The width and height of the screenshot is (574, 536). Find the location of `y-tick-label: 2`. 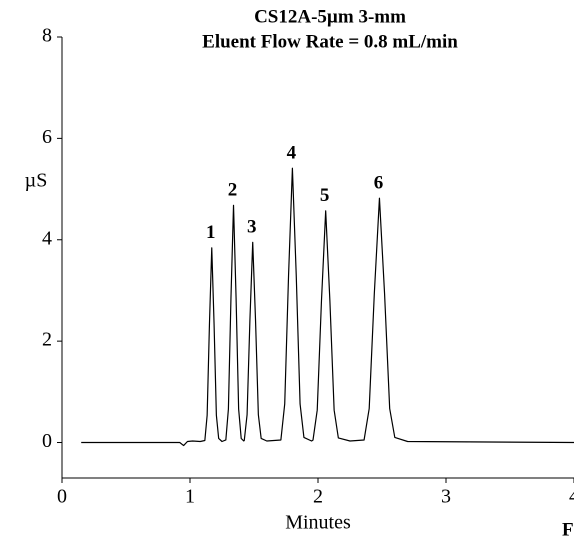

y-tick-label: 2 is located at coordinates (47, 340).